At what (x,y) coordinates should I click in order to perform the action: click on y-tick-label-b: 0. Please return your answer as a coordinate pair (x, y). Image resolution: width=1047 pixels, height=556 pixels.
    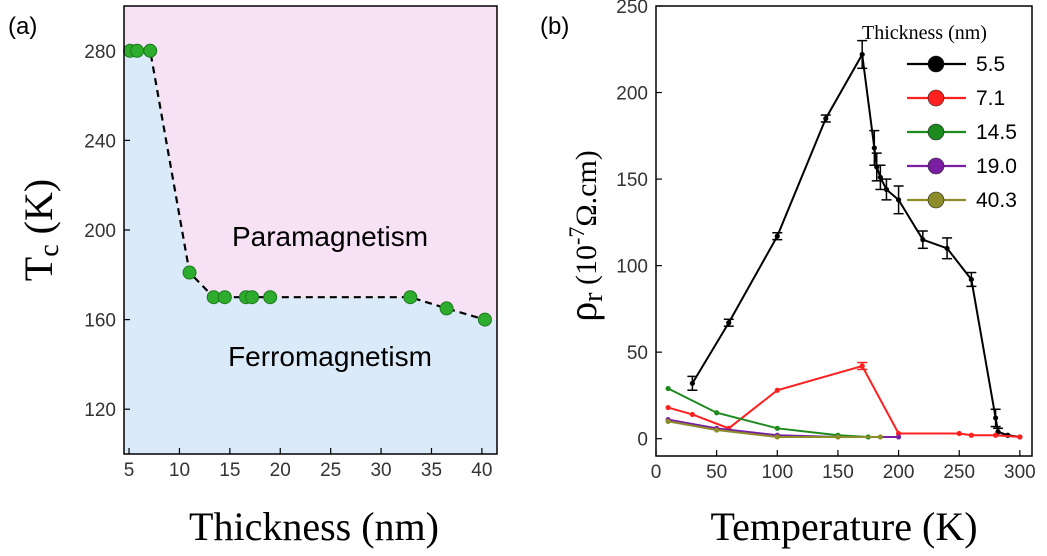
    Looking at the image, I should click on (642, 440).